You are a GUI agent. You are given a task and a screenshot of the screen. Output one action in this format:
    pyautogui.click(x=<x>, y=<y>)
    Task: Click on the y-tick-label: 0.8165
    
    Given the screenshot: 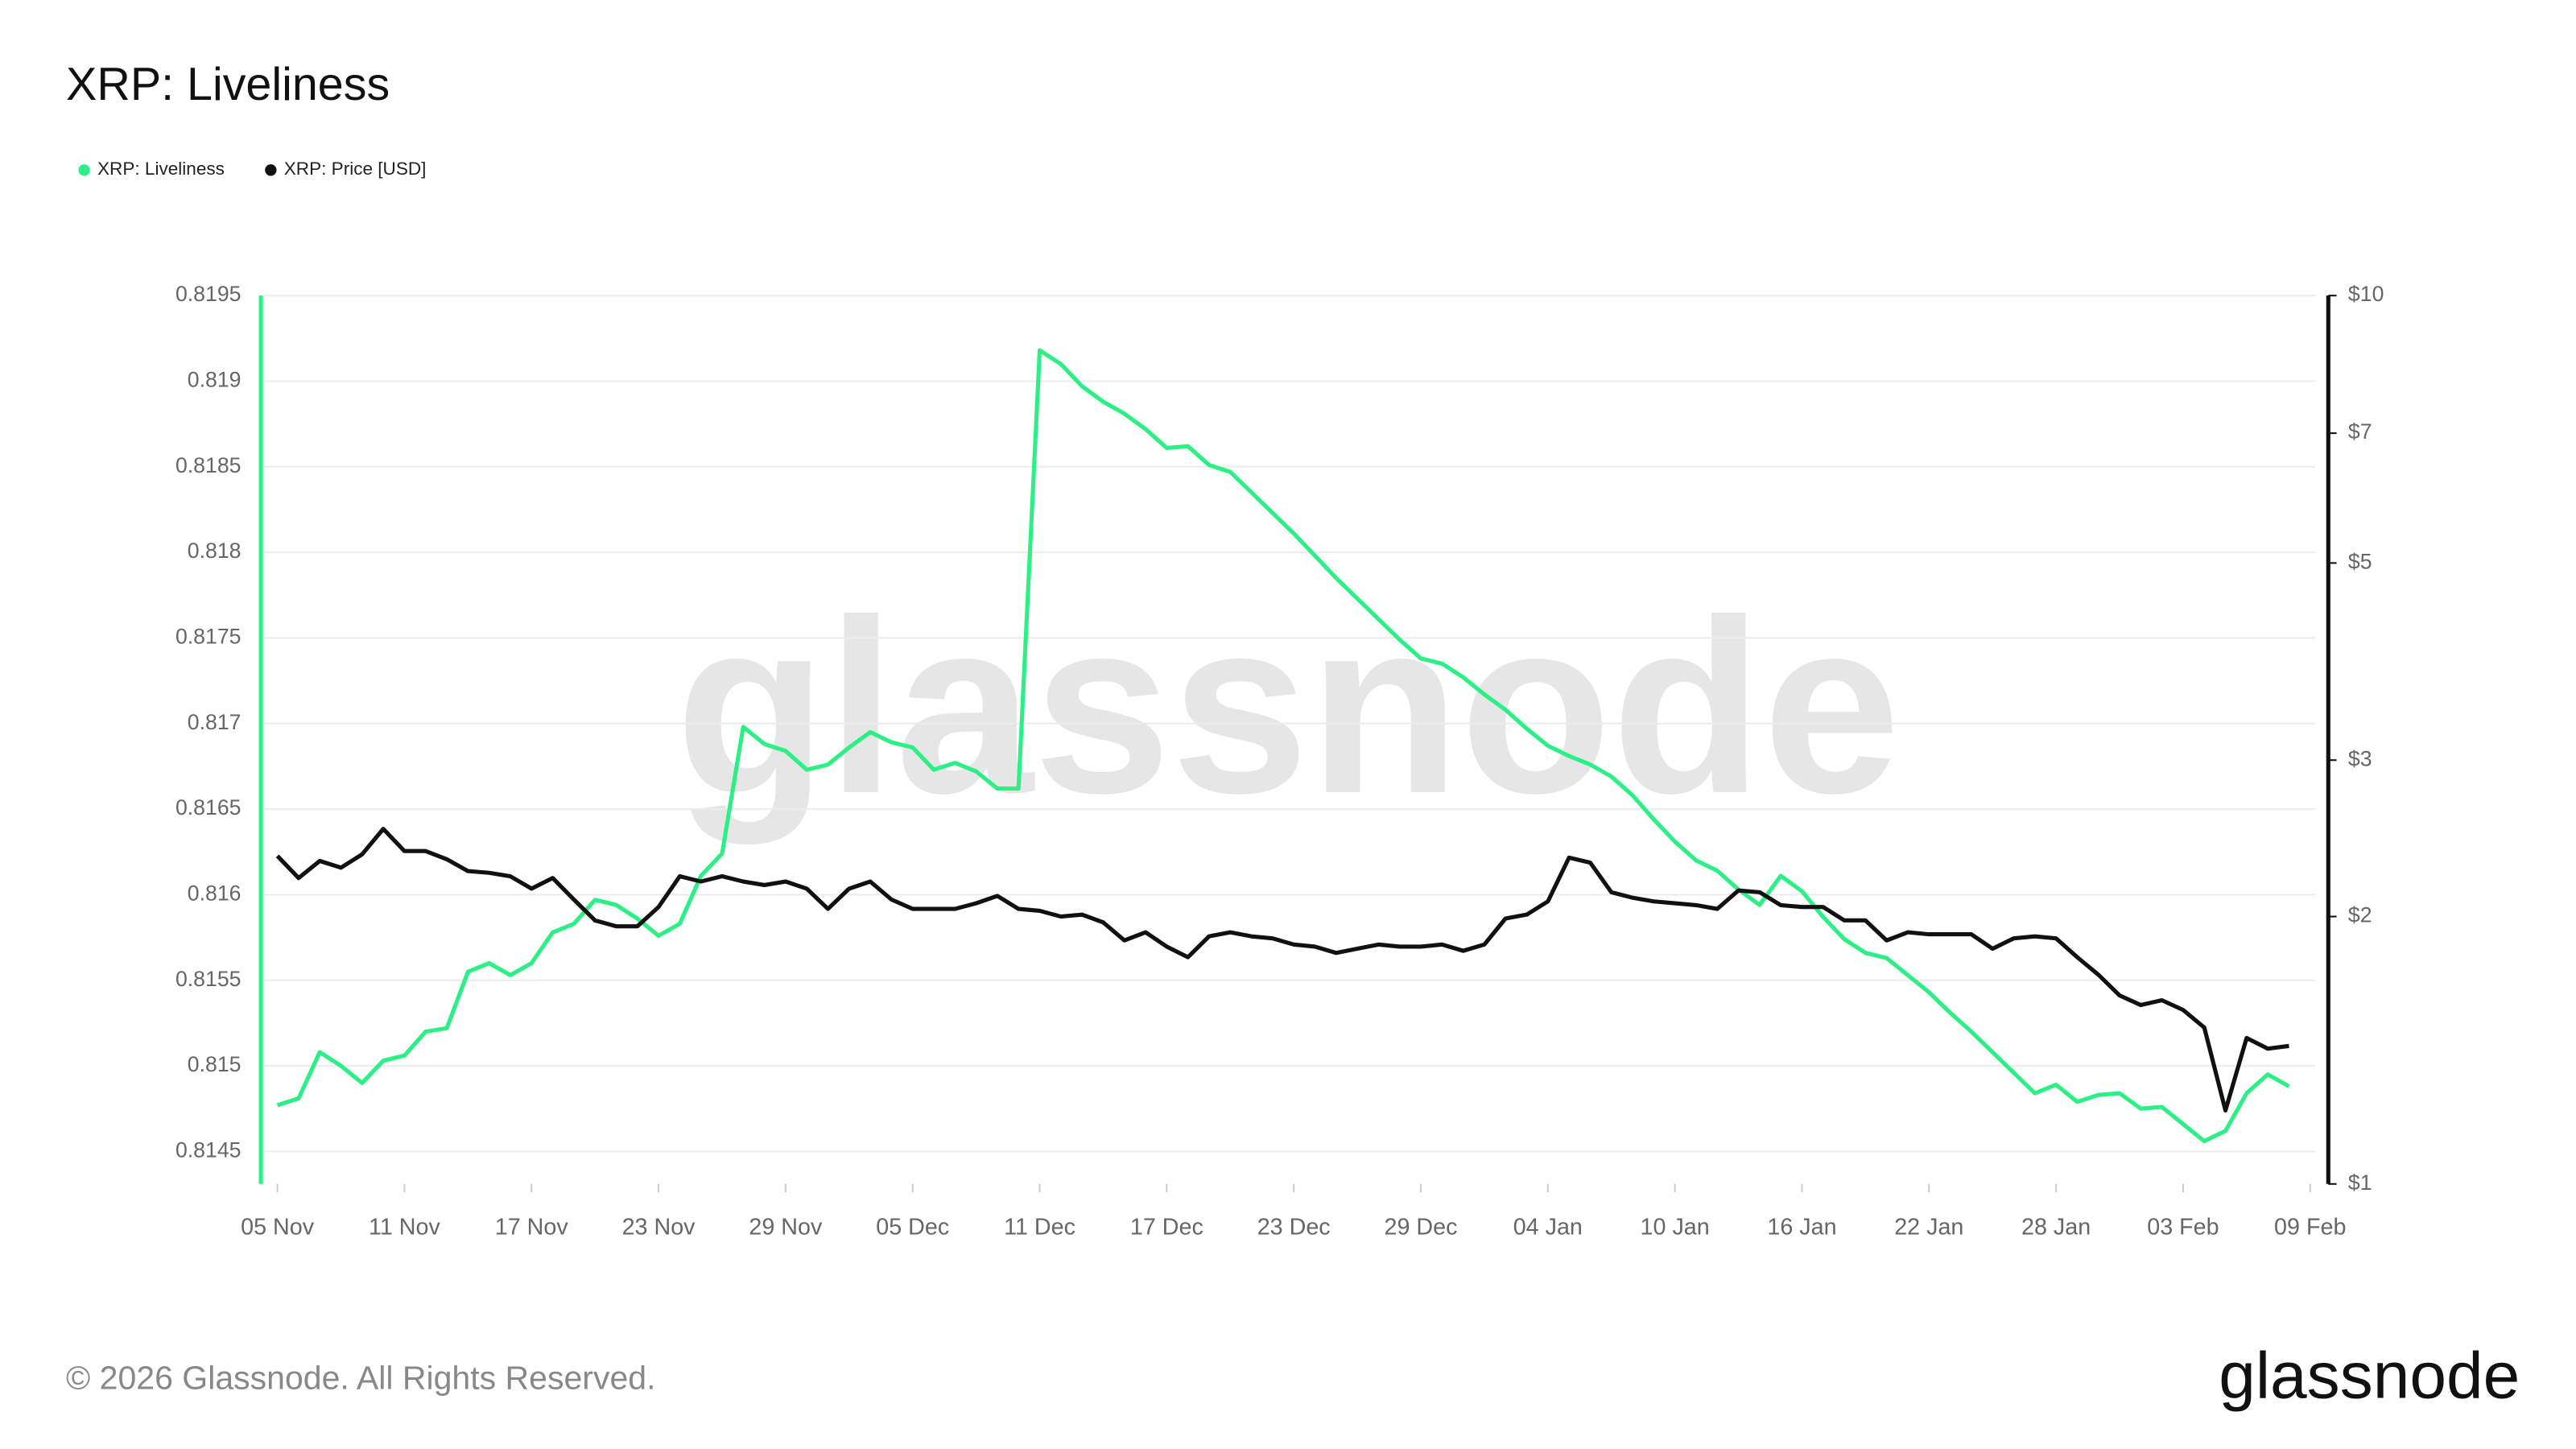 What is the action you would take?
    pyautogui.click(x=208, y=807)
    